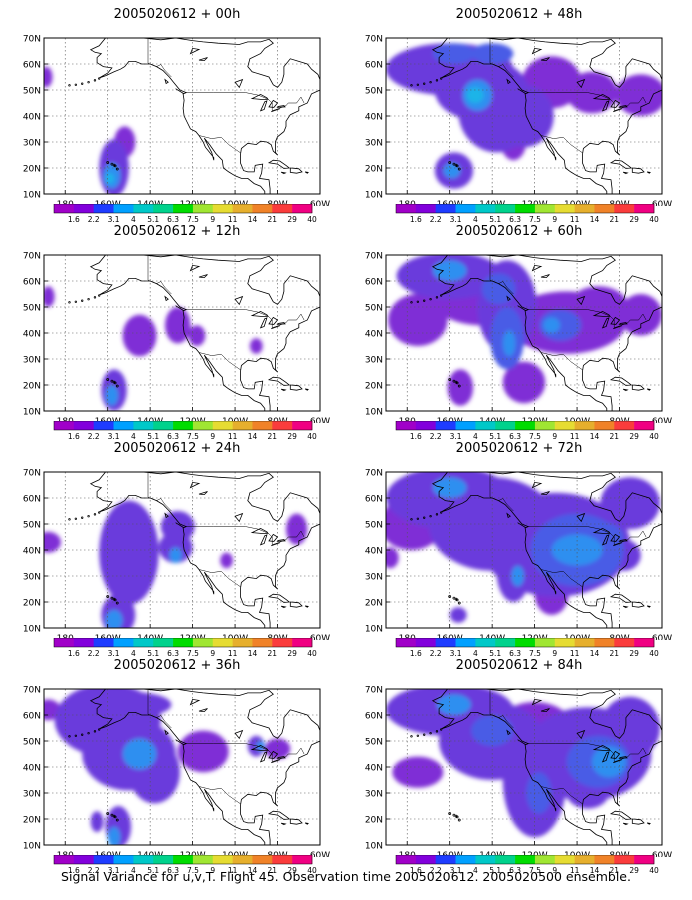  What do you see at coordinates (519, 665) in the screenshot?
I see `panel-title: 2005020612 + 84h` at bounding box center [519, 665].